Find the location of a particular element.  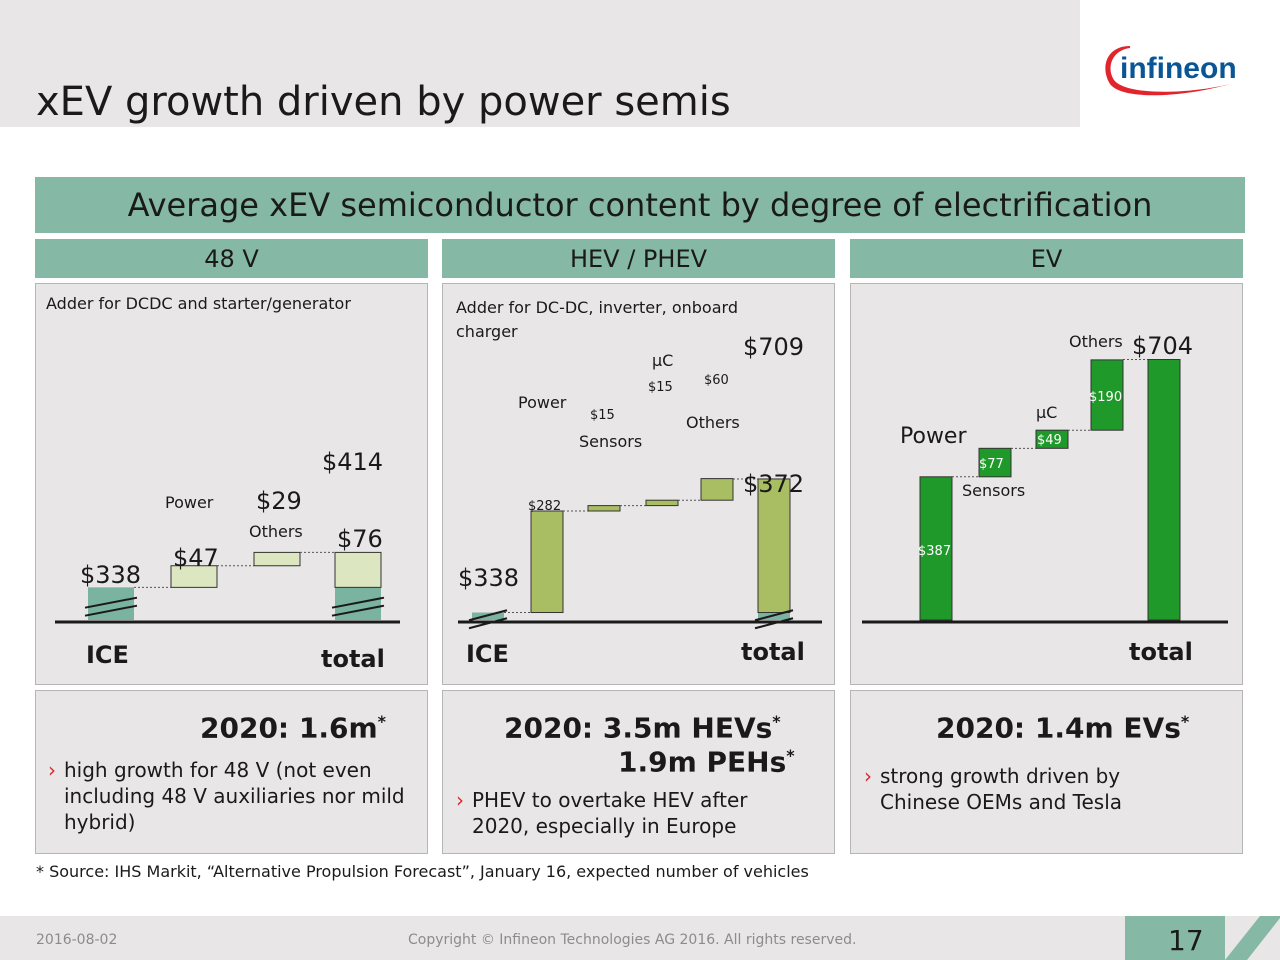

step-label-power-ev: Power is located at coordinates (933, 436).